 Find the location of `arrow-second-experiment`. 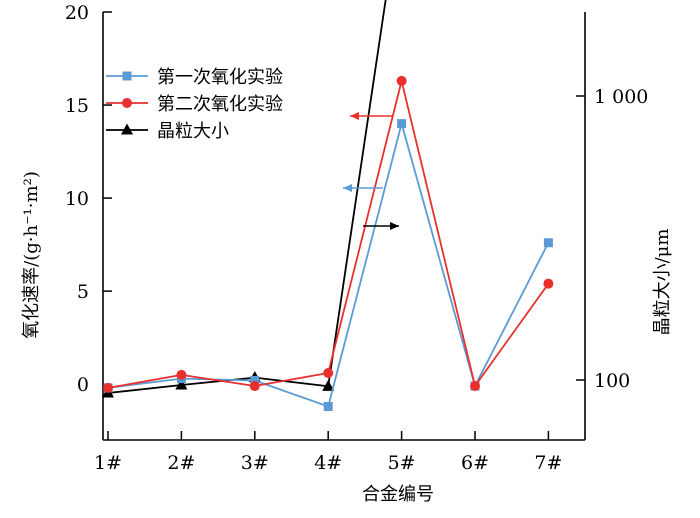

arrow-second-experiment is located at coordinates (371, 116).